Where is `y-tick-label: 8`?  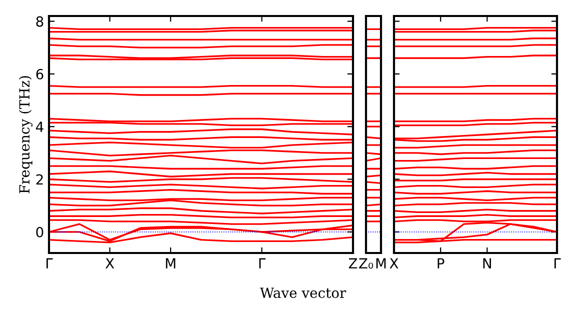
y-tick-label: 8 is located at coordinates (40, 21).